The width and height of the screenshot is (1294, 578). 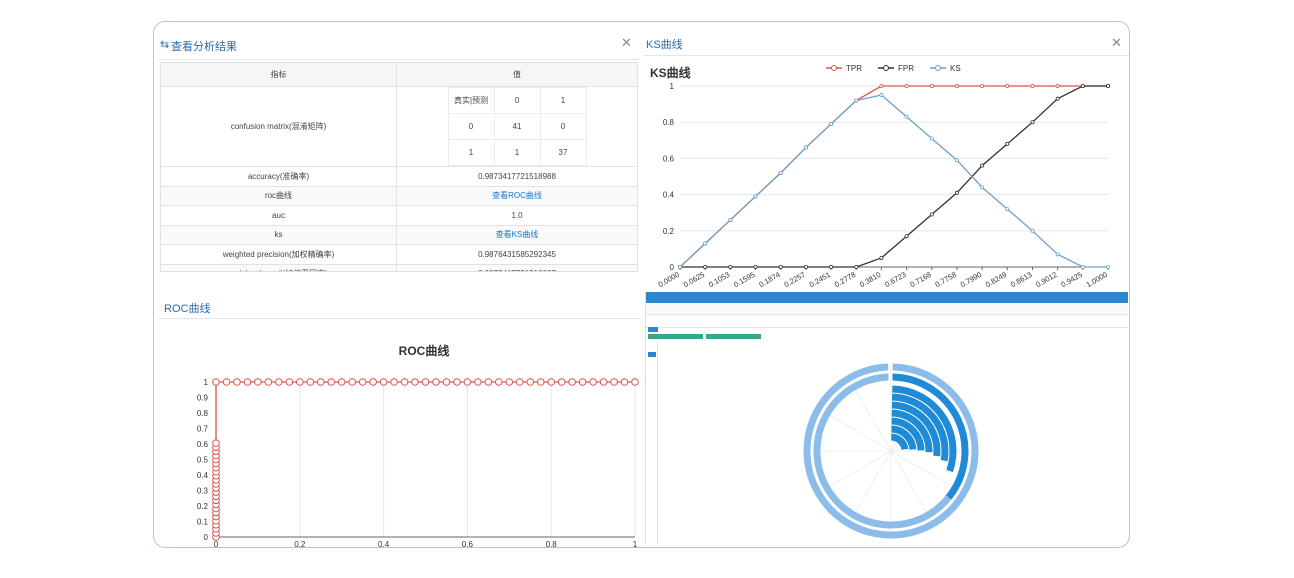 I want to click on confusion-matrix-label: confusion matrix(混淆矩阵), so click(x=278, y=126).